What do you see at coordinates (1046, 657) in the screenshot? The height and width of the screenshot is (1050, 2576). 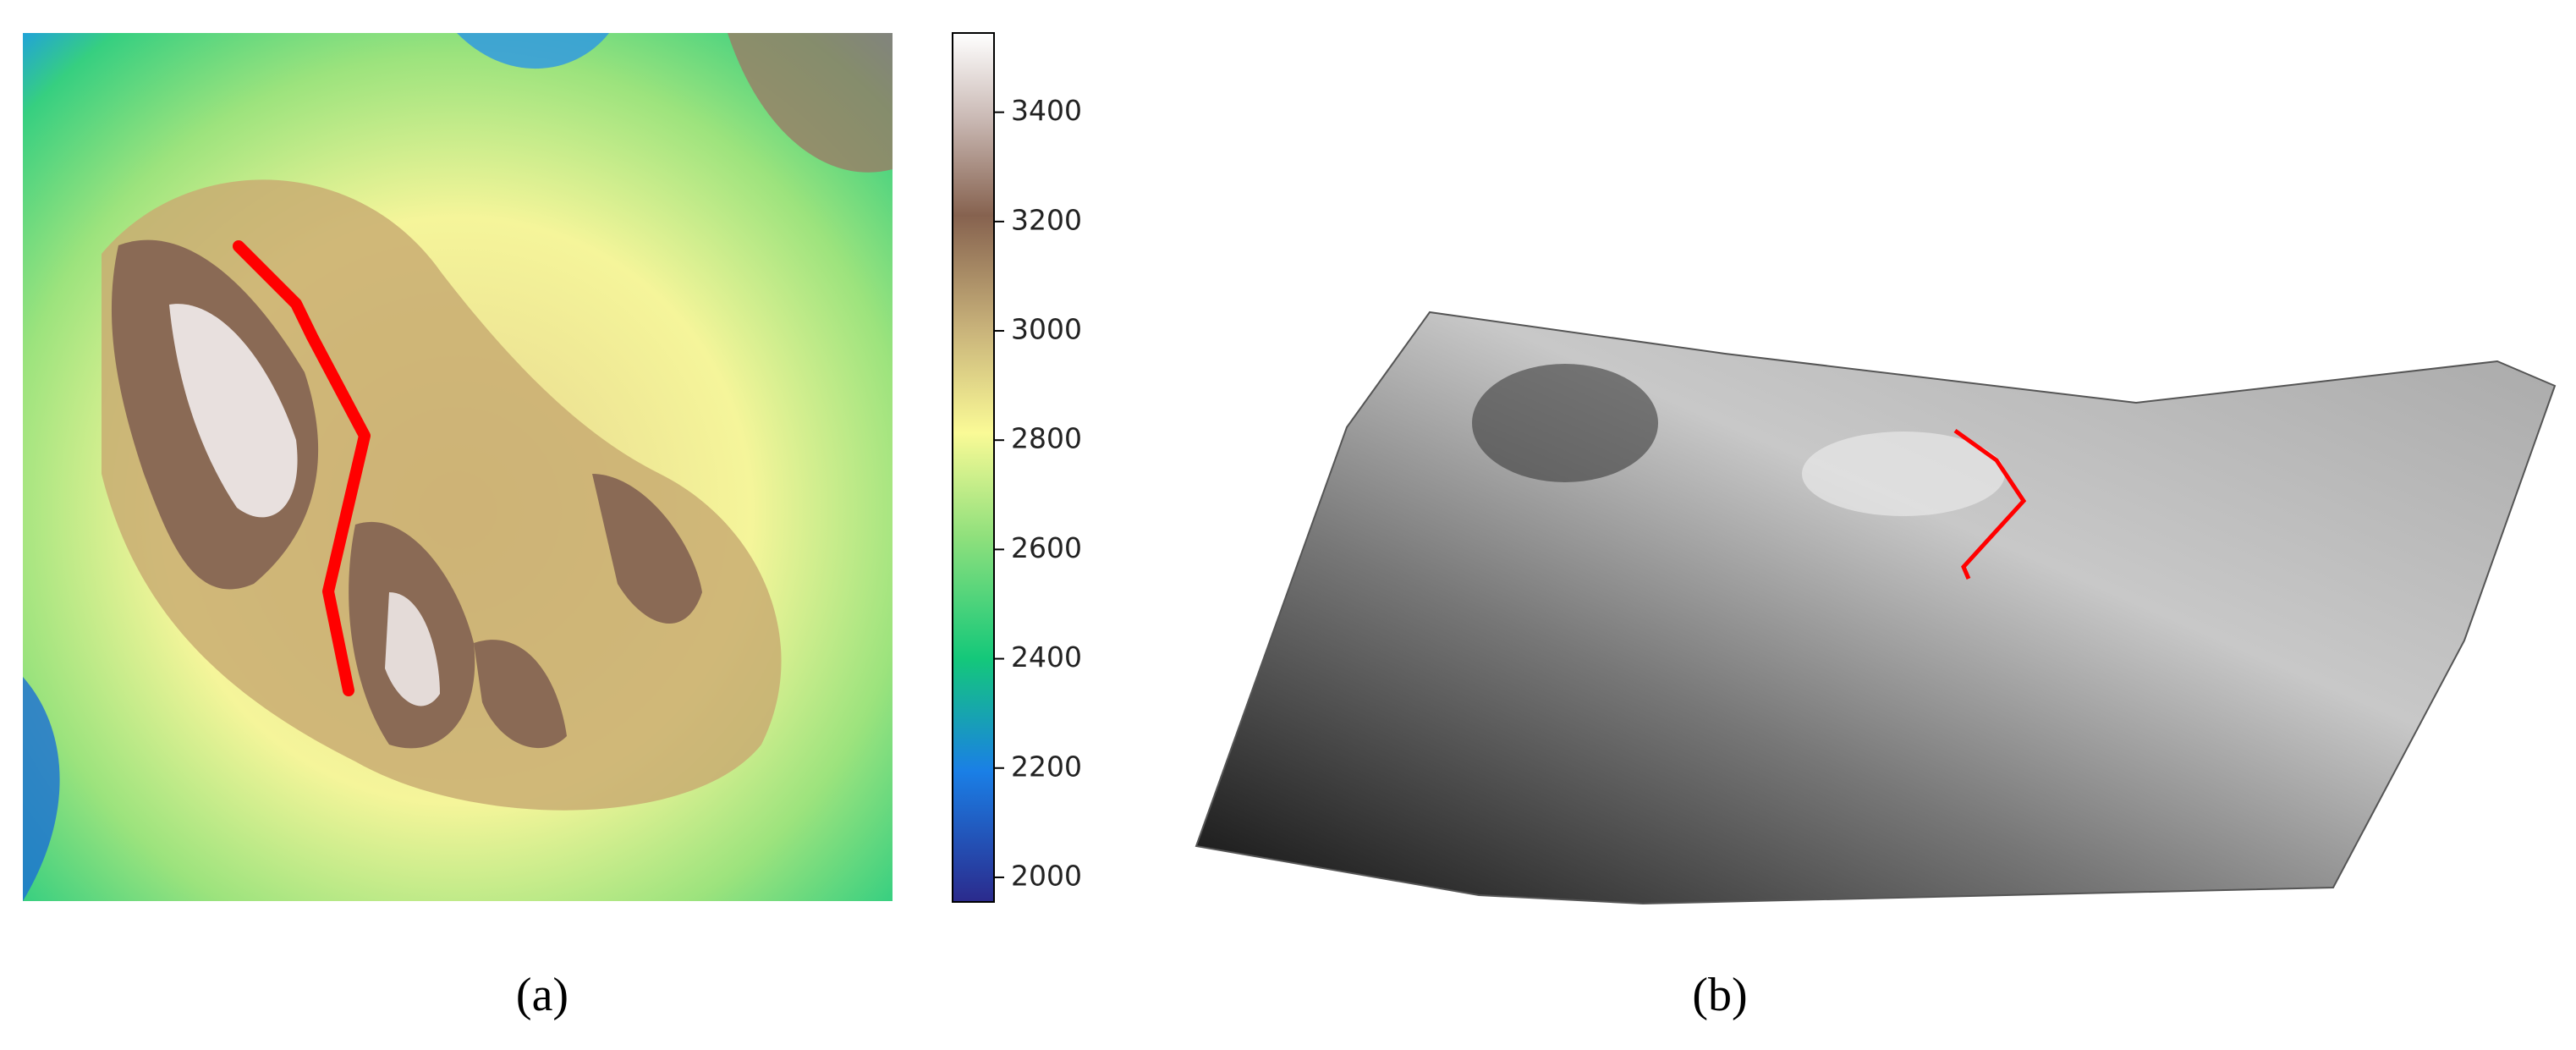 I see `tick-label: 2400` at bounding box center [1046, 657].